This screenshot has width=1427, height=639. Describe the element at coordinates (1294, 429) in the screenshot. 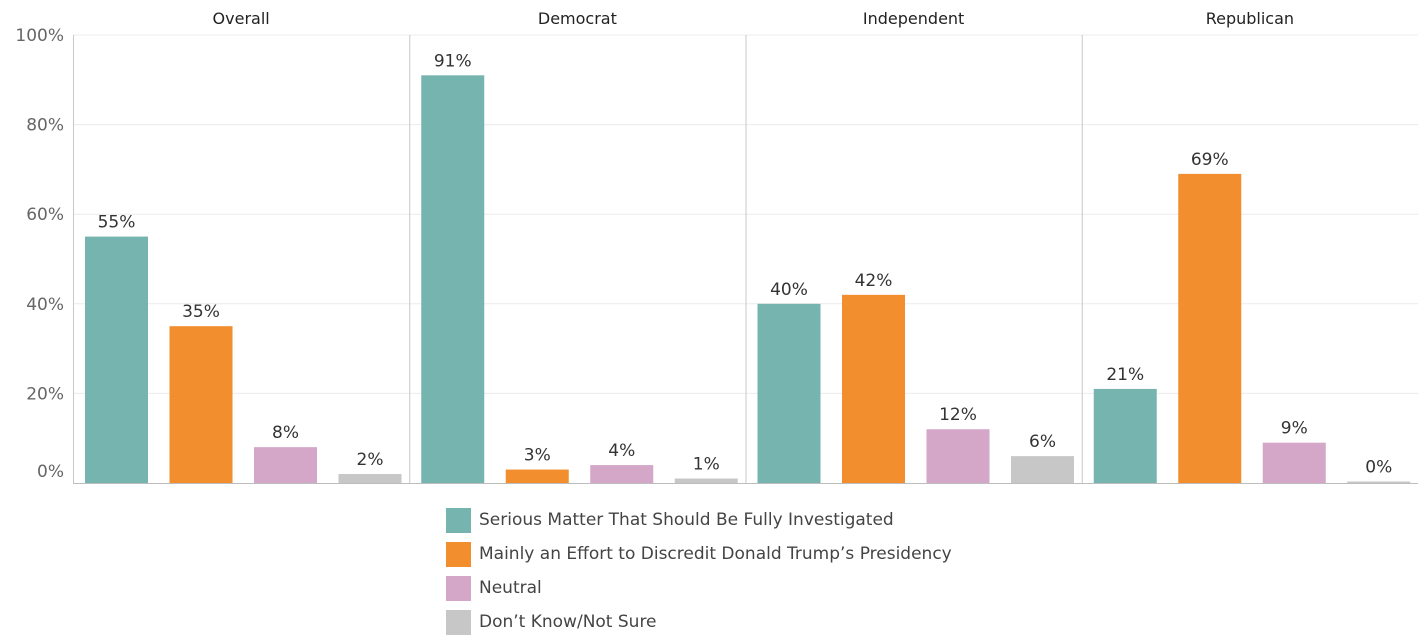

I see `data-label: 9%` at that location.